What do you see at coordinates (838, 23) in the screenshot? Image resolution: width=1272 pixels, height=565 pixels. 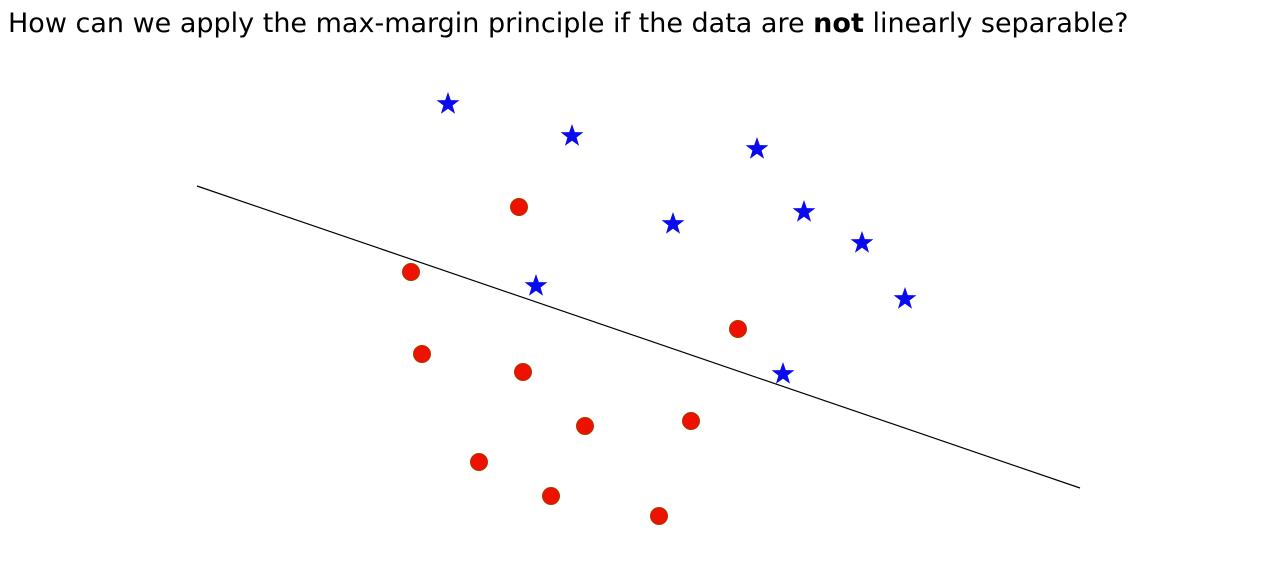 I see `question-emphasis: not` at bounding box center [838, 23].